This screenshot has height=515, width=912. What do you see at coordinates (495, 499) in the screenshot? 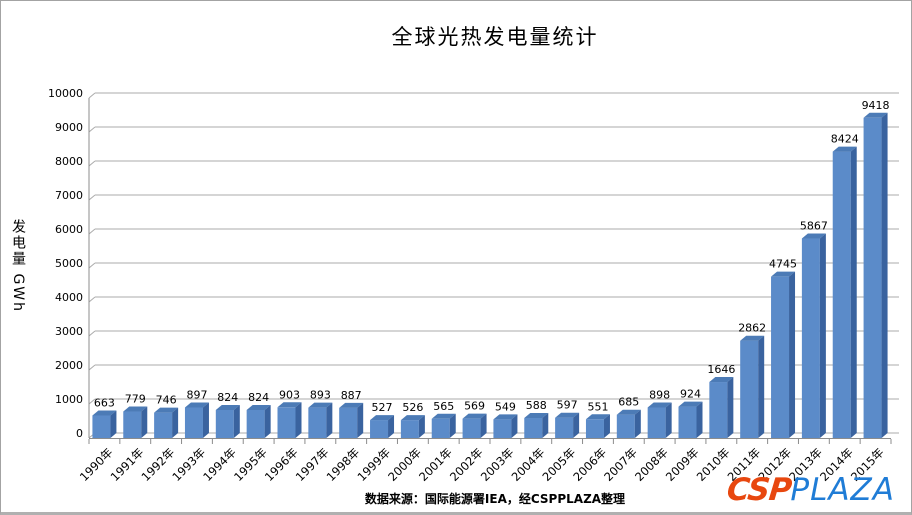
I see `data-source-caption: 数据来源：国际能源署IEA，经CSPPLAZA整理` at bounding box center [495, 499].